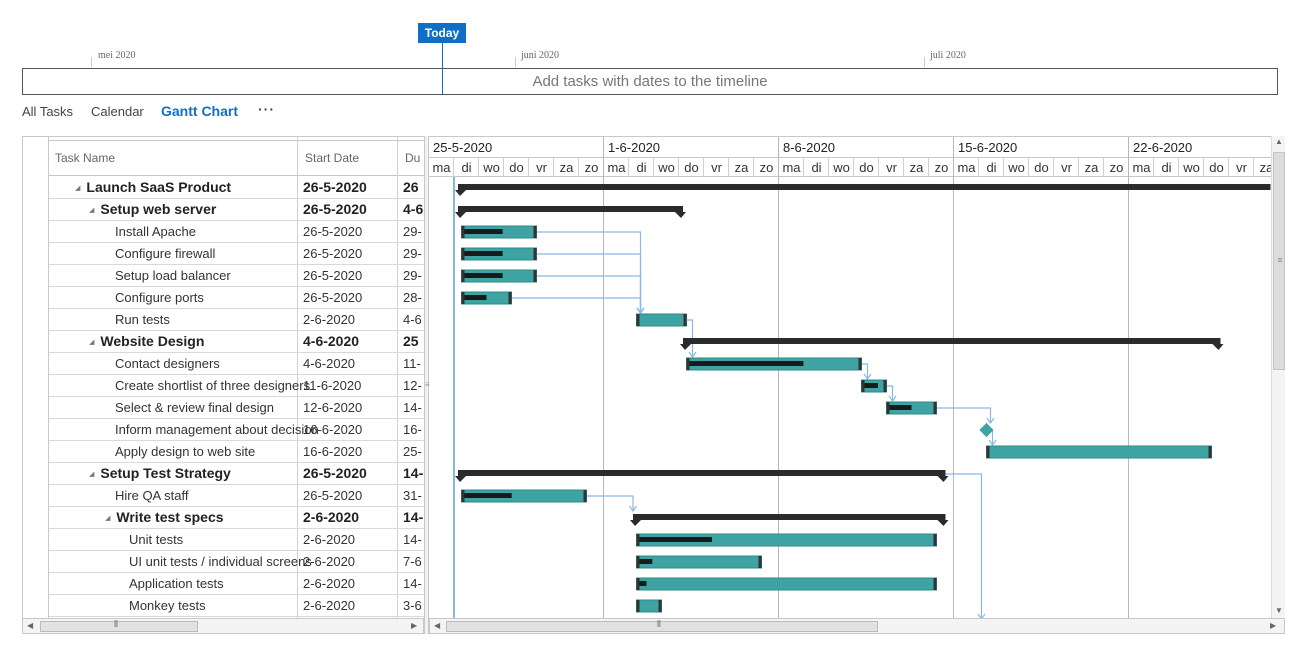  Describe the element at coordinates (204, 473) in the screenshot. I see `task-name-cell: ◢ Setup Test Strategy` at that location.